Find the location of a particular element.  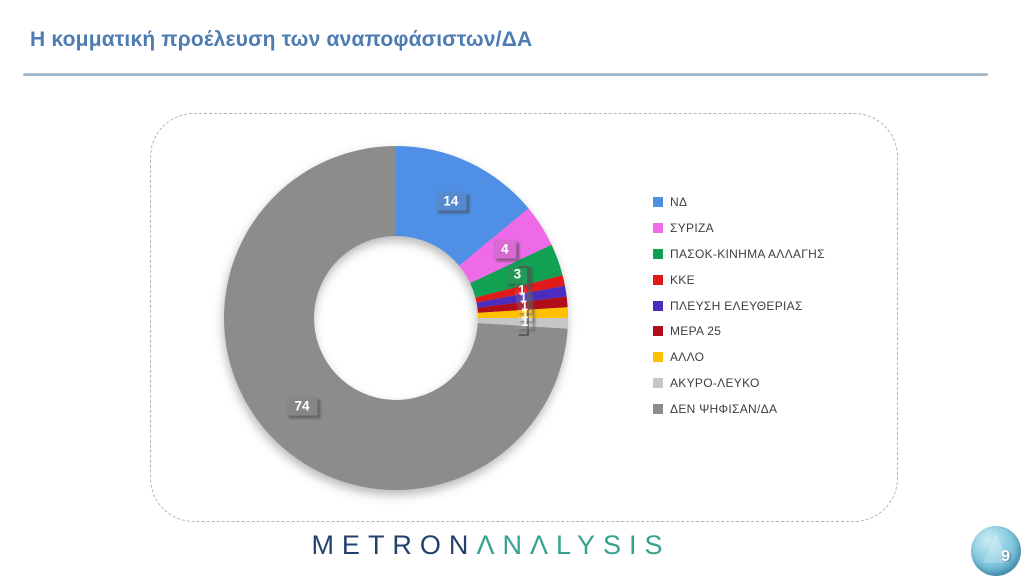

legend-item-8: ΔΕΝ ΨΗΦΙΣΑΝ/ΔΑ is located at coordinates (739, 409).